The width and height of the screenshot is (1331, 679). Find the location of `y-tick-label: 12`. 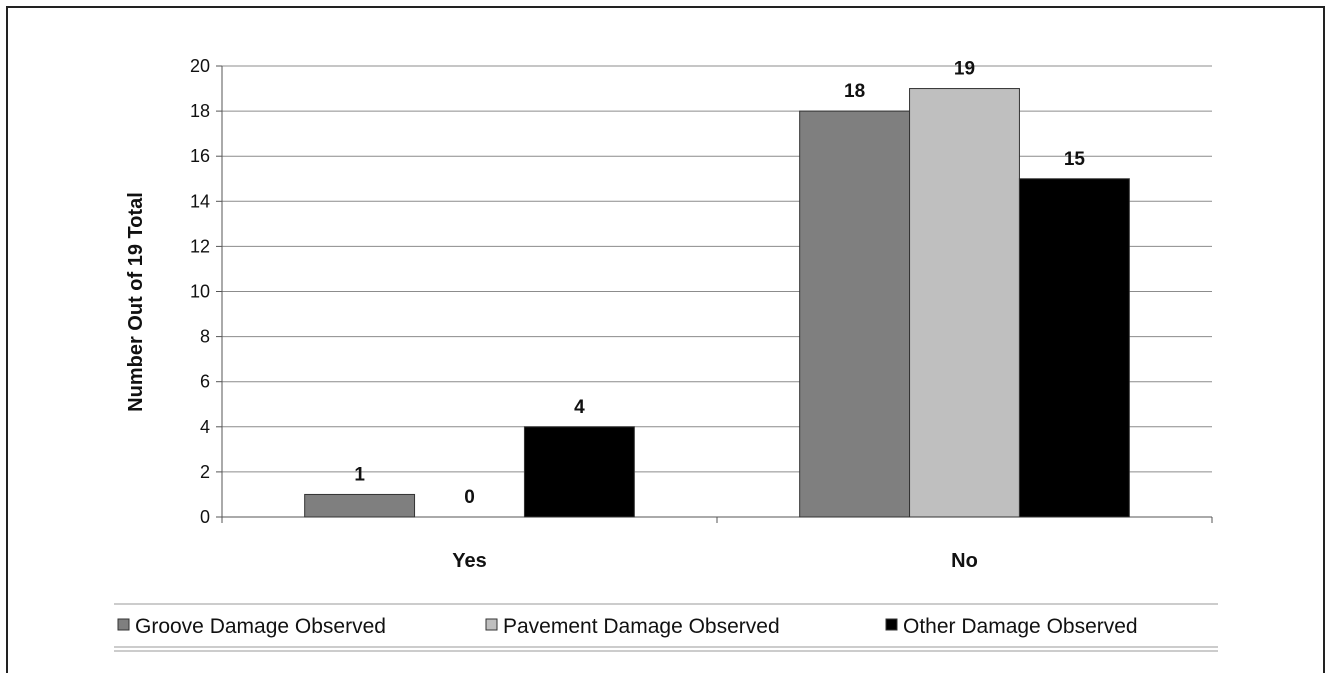

y-tick-label: 12 is located at coordinates (200, 246).